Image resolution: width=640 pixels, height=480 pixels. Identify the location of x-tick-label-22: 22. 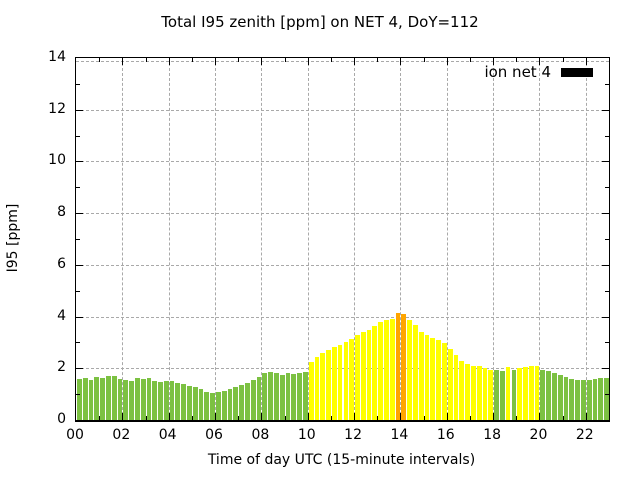
(584, 435).